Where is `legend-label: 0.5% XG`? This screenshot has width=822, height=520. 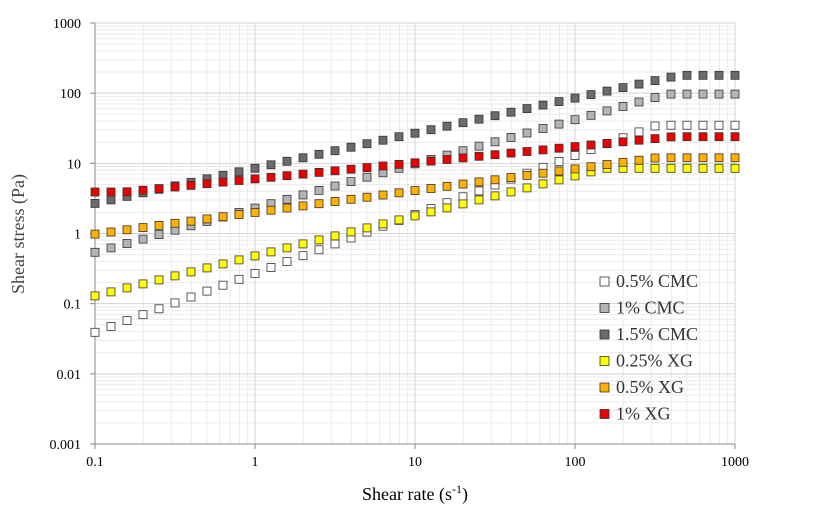
legend-label: 0.5% XG is located at coordinates (650, 387).